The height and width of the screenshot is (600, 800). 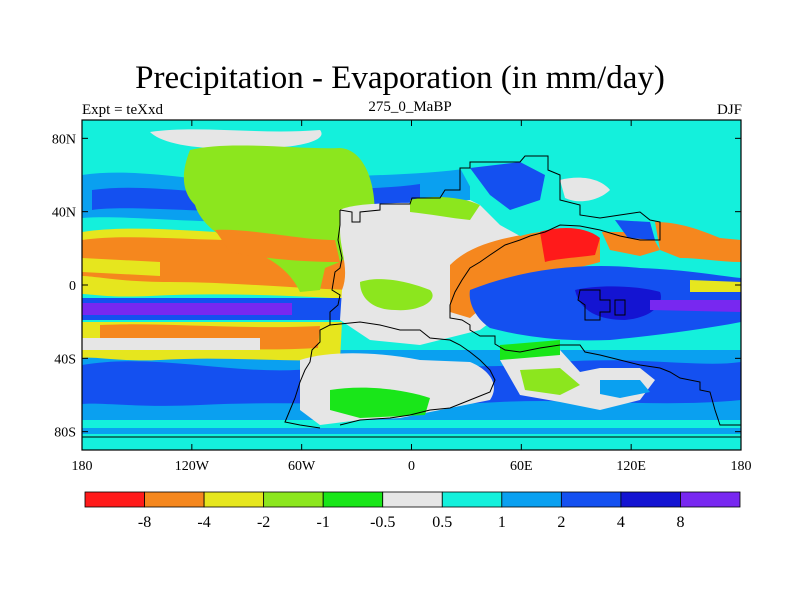 What do you see at coordinates (561, 522) in the screenshot?
I see `colorbar-label: 2` at bounding box center [561, 522].